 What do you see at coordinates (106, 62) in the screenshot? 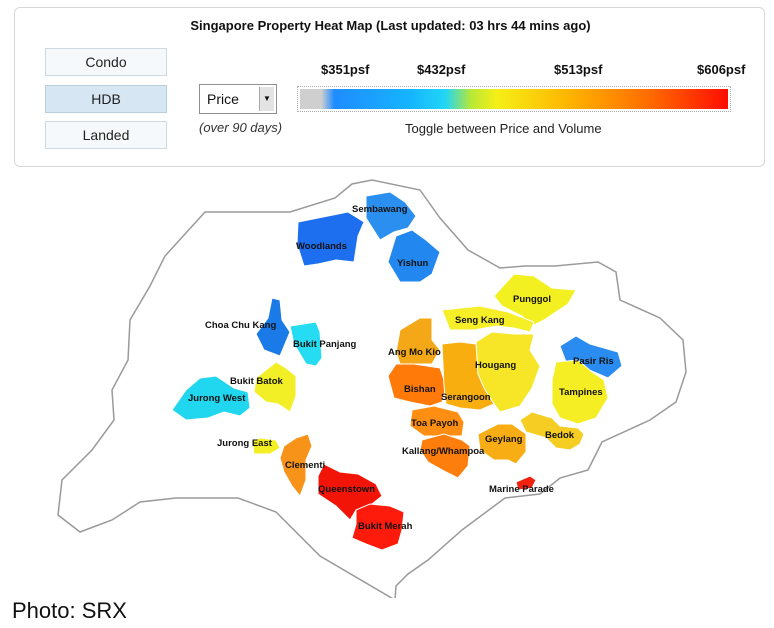
I see `tab-condo: Condo` at bounding box center [106, 62].